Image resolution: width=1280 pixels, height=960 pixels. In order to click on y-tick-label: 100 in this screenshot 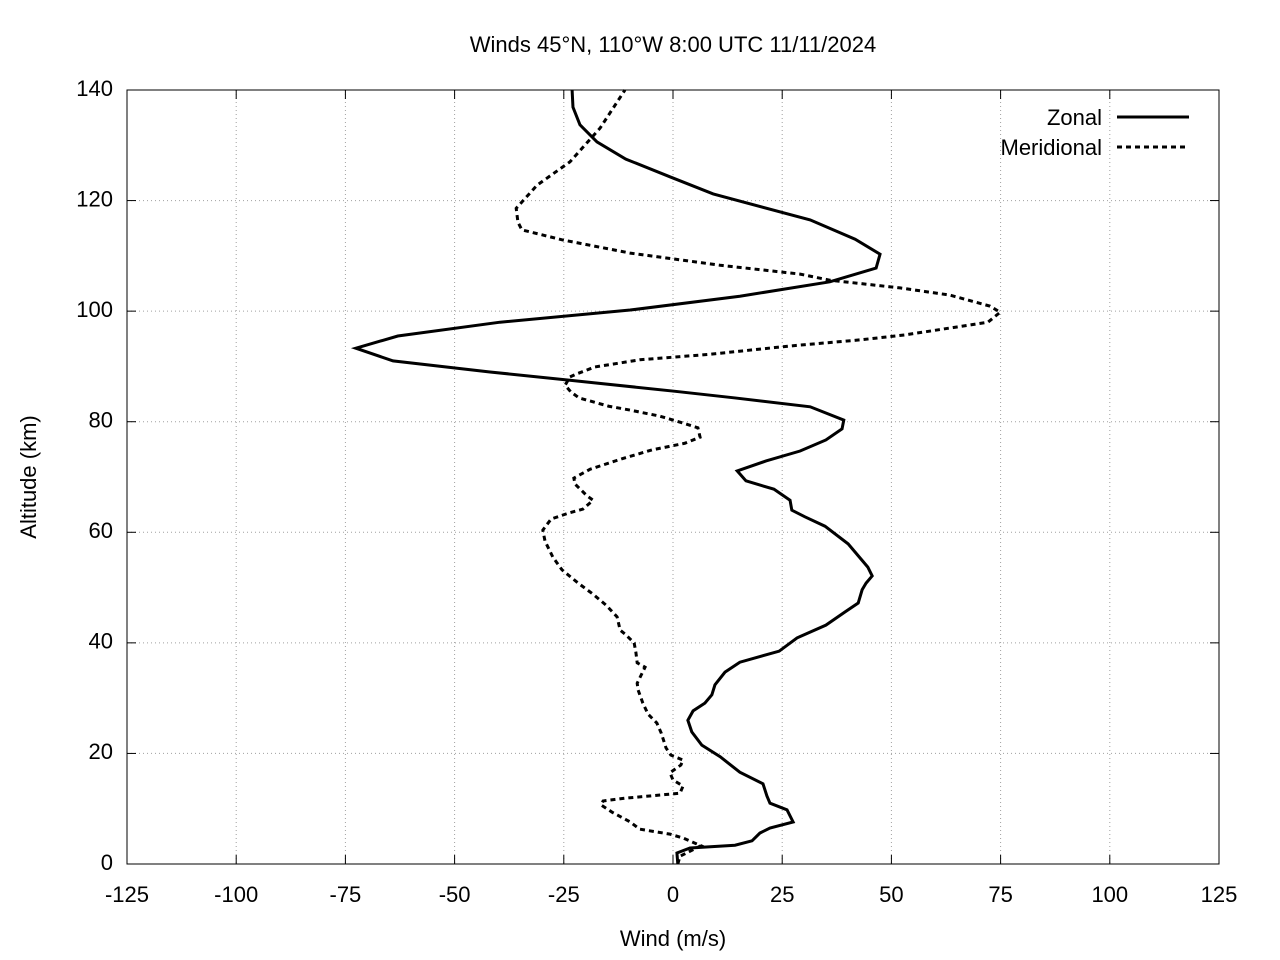, I will do `click(94, 309)`.